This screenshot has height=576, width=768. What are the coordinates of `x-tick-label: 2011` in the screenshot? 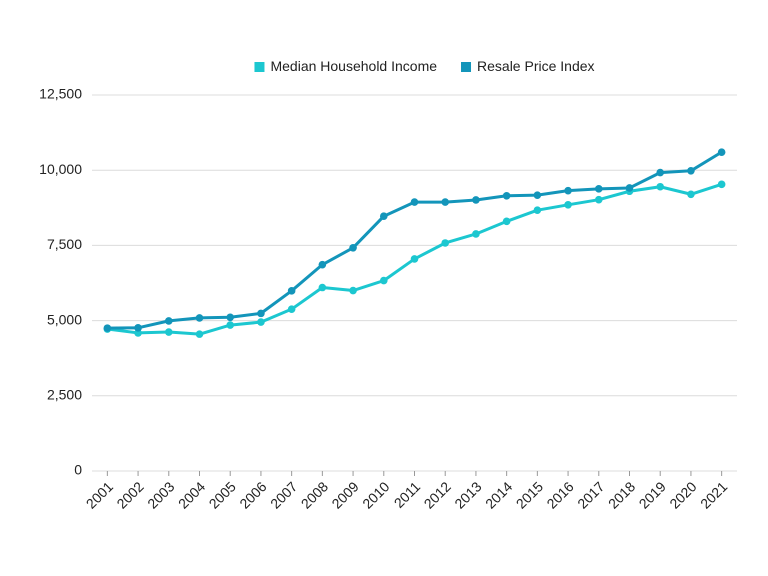 It's located at (407, 494).